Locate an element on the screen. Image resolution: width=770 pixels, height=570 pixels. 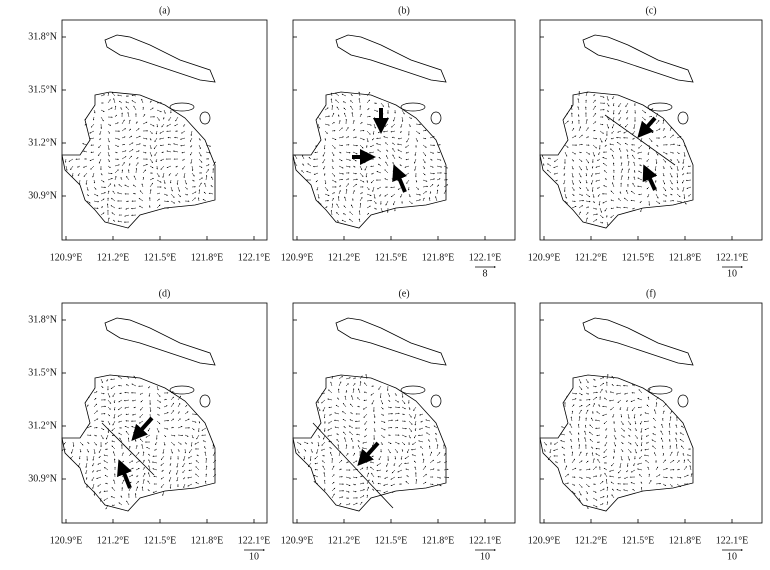
panel-label: (b) is located at coordinates (404, 10).